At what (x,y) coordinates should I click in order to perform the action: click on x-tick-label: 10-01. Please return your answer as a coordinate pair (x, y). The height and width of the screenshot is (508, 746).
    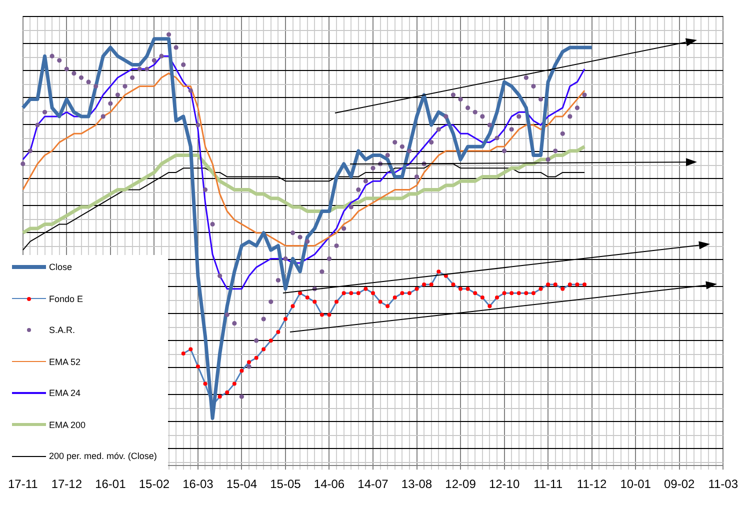
    Looking at the image, I should click on (636, 484).